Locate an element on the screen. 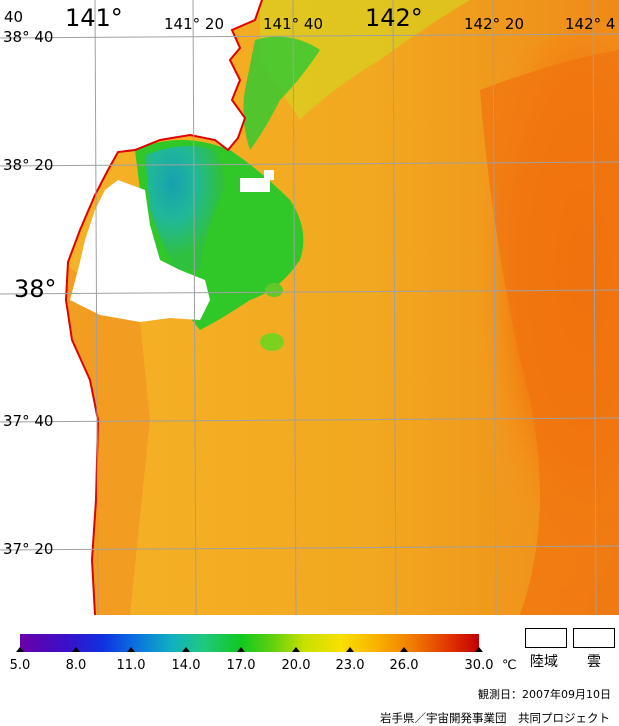 Image resolution: width=619 pixels, height=726 pixels. lon-label-142-20: 142° 20 is located at coordinates (494, 24).